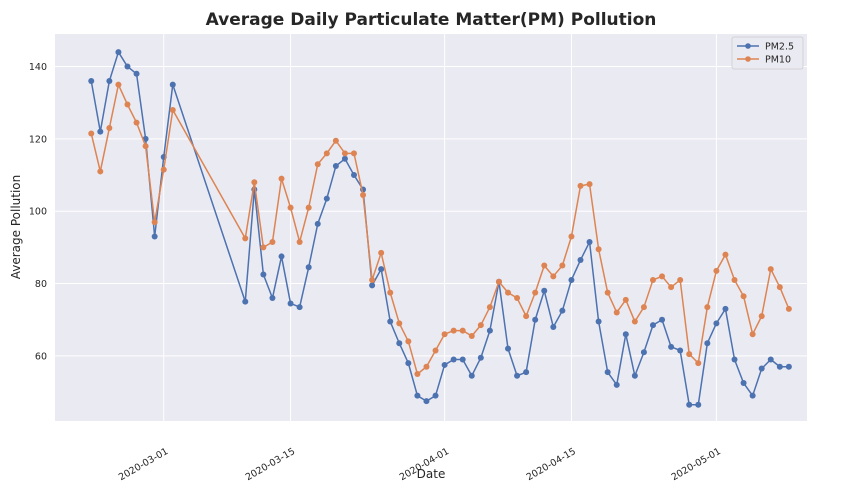 This screenshot has height=494, width=855. What do you see at coordinates (38, 212) in the screenshot?
I see `y-tick-label: 100` at bounding box center [38, 212].